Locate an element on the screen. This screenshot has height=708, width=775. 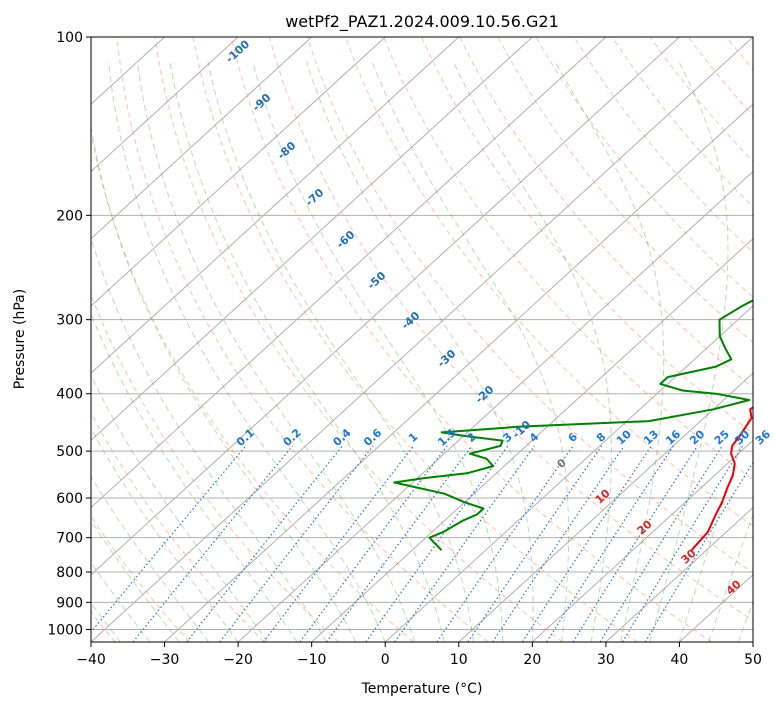
x-tick-label: −20 is located at coordinates (238, 660).